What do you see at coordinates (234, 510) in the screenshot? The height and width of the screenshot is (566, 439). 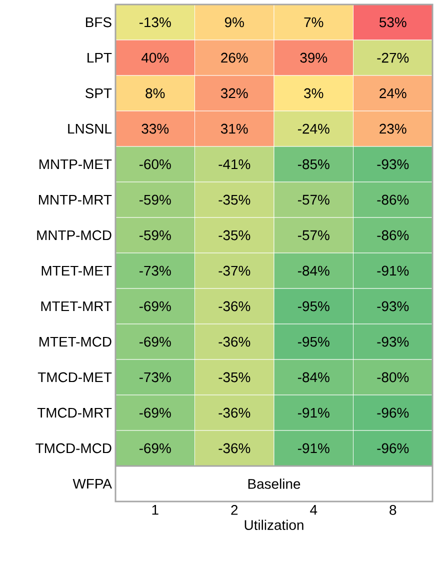 I see `x-tick-label: 2` at bounding box center [234, 510].